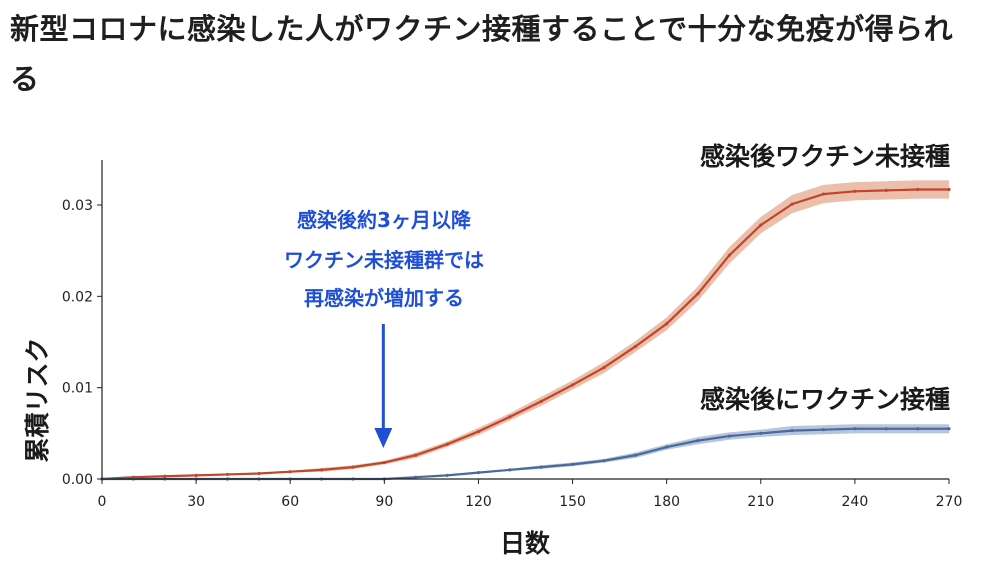 The image size is (981, 571). What do you see at coordinates (478, 502) in the screenshot?
I see `x-tick-label: 120` at bounding box center [478, 502].